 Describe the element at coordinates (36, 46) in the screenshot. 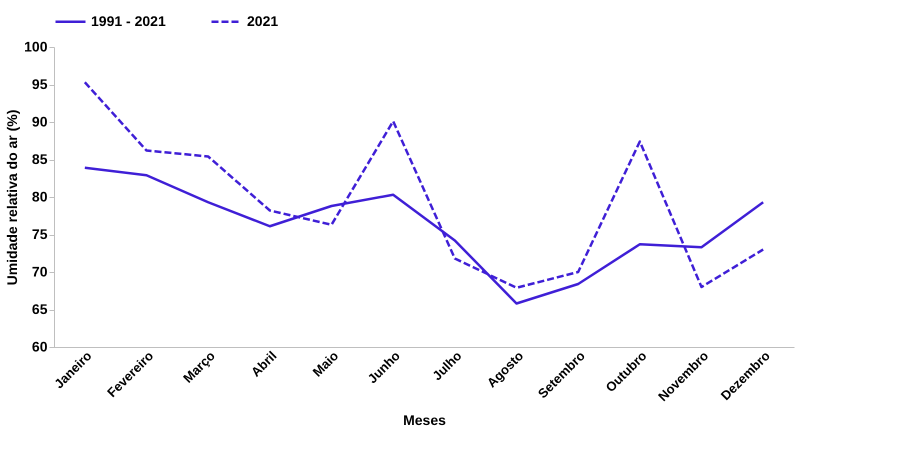

I see `y-tick-label: 100` at that location.